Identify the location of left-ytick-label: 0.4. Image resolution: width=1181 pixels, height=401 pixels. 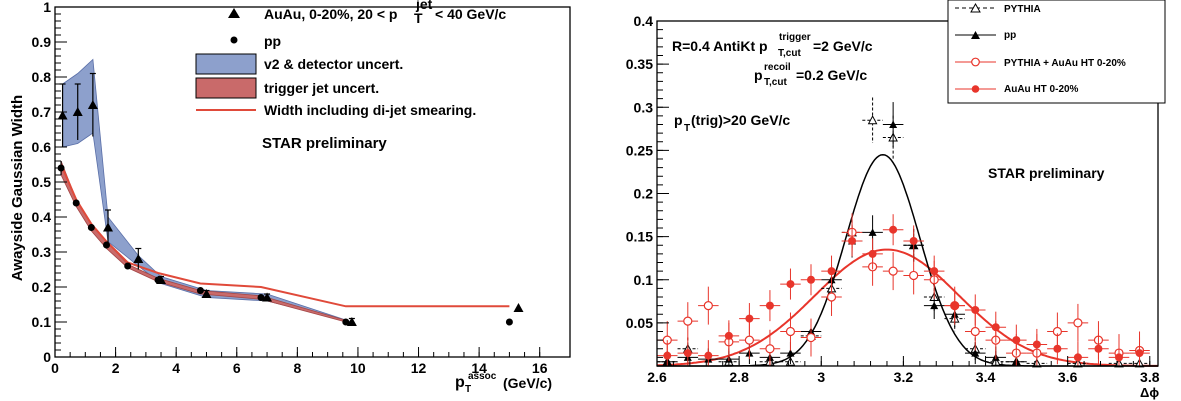
(42, 217).